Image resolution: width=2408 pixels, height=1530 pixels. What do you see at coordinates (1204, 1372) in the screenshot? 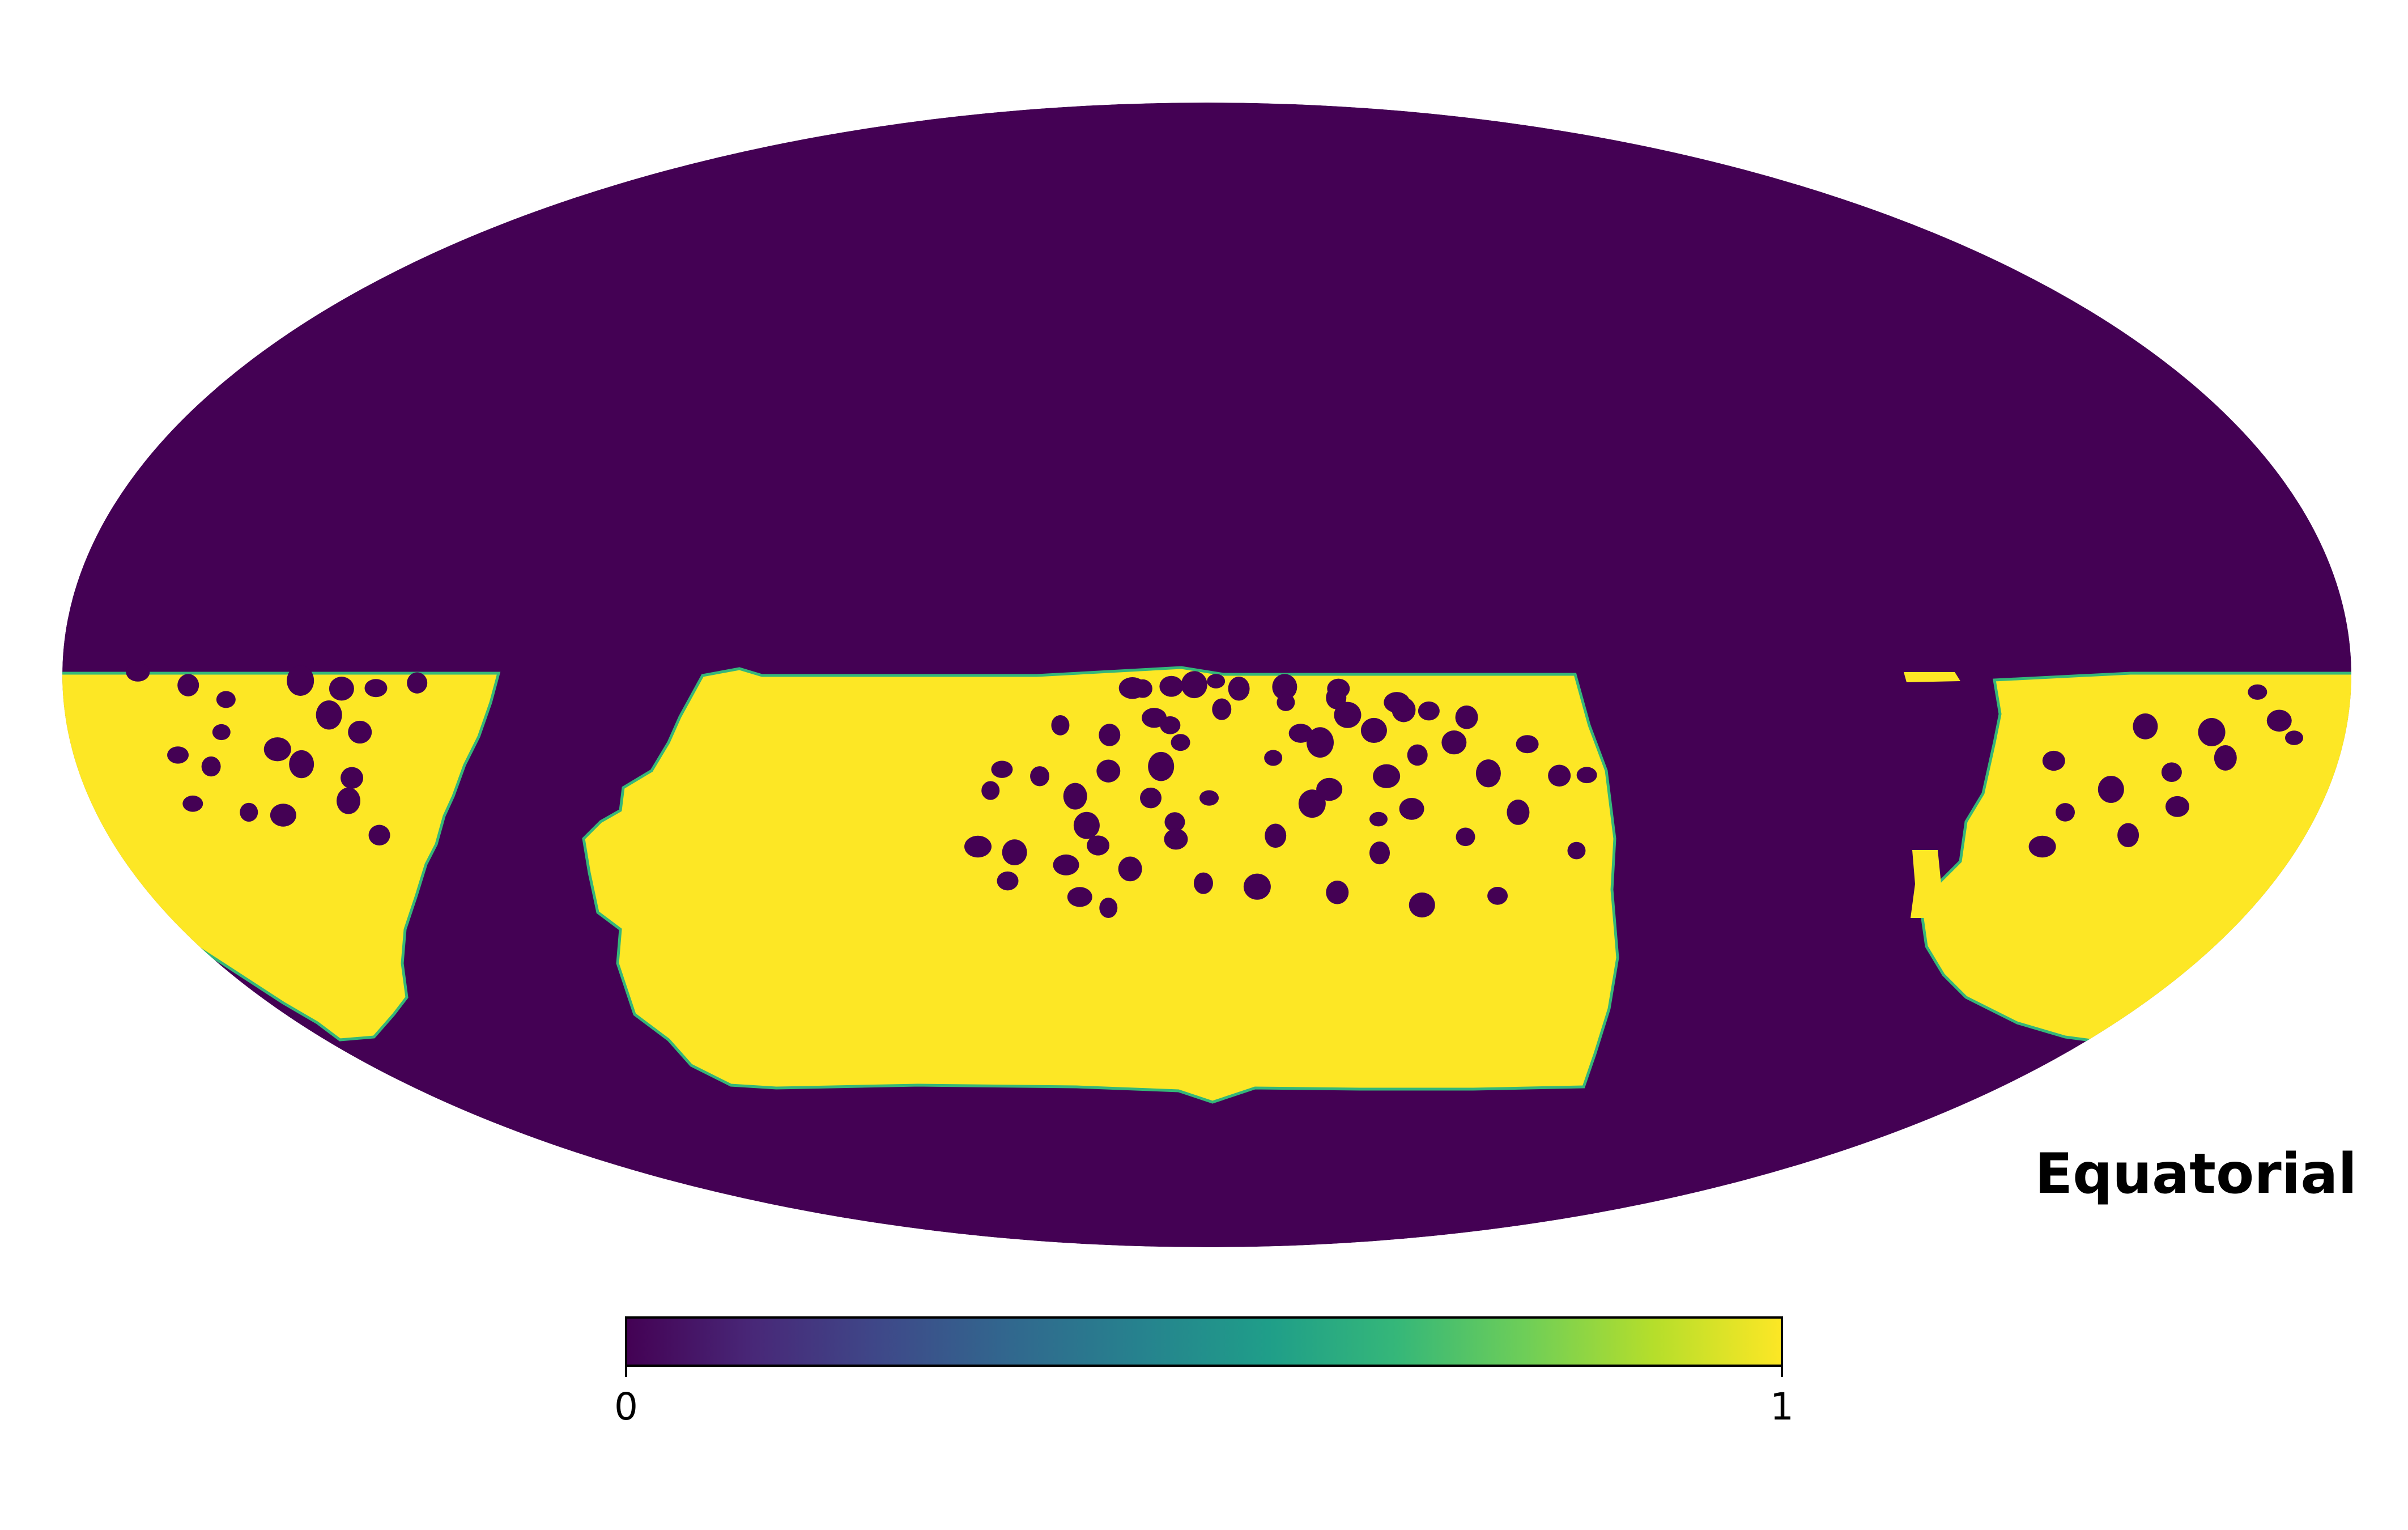
I see `colorbar: 0 1` at bounding box center [1204, 1372].